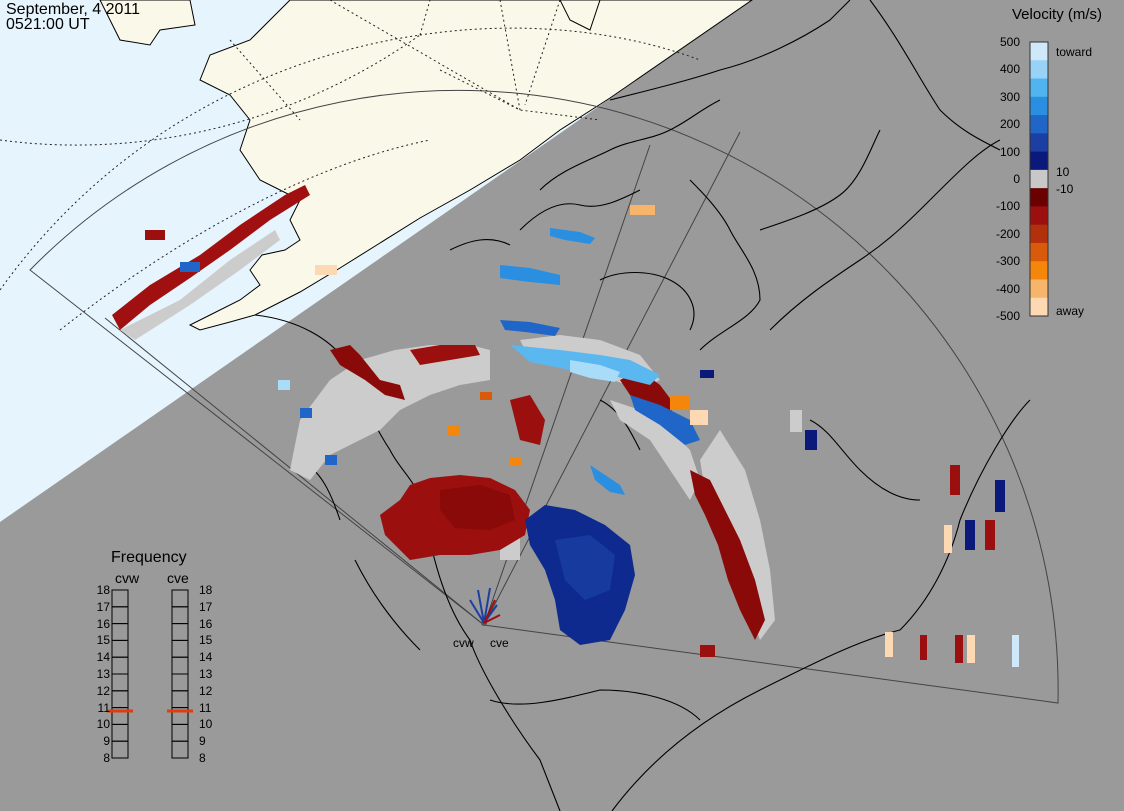  I want to click on velocity-colorbar-frame, so click(1039, 179).